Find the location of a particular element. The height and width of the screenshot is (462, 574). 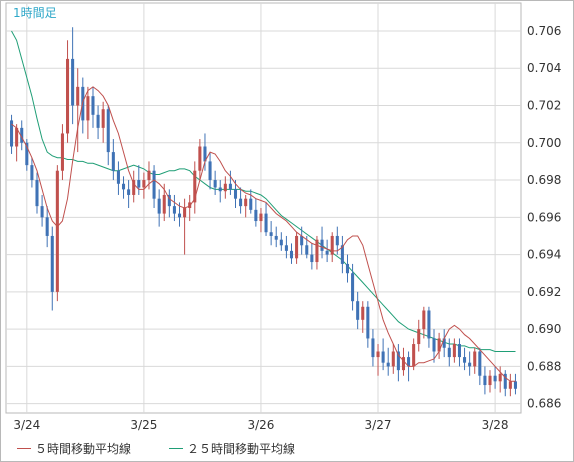

y-tick-label: 0.704 is located at coordinates (544, 68).